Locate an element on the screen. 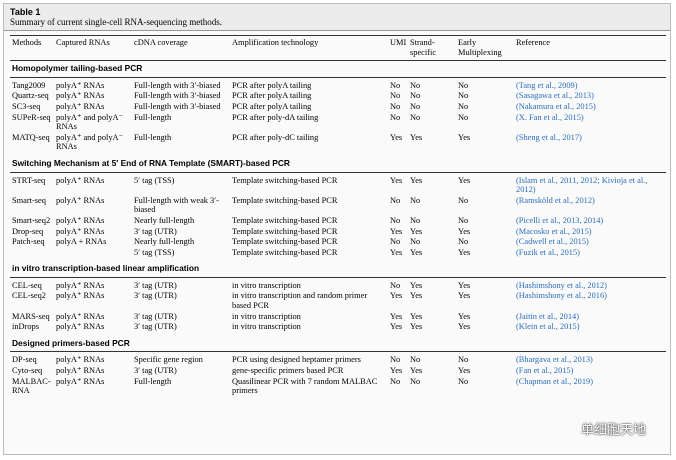 The height and width of the screenshot is (460, 676). cell: STRT-seq is located at coordinates (29, 180).